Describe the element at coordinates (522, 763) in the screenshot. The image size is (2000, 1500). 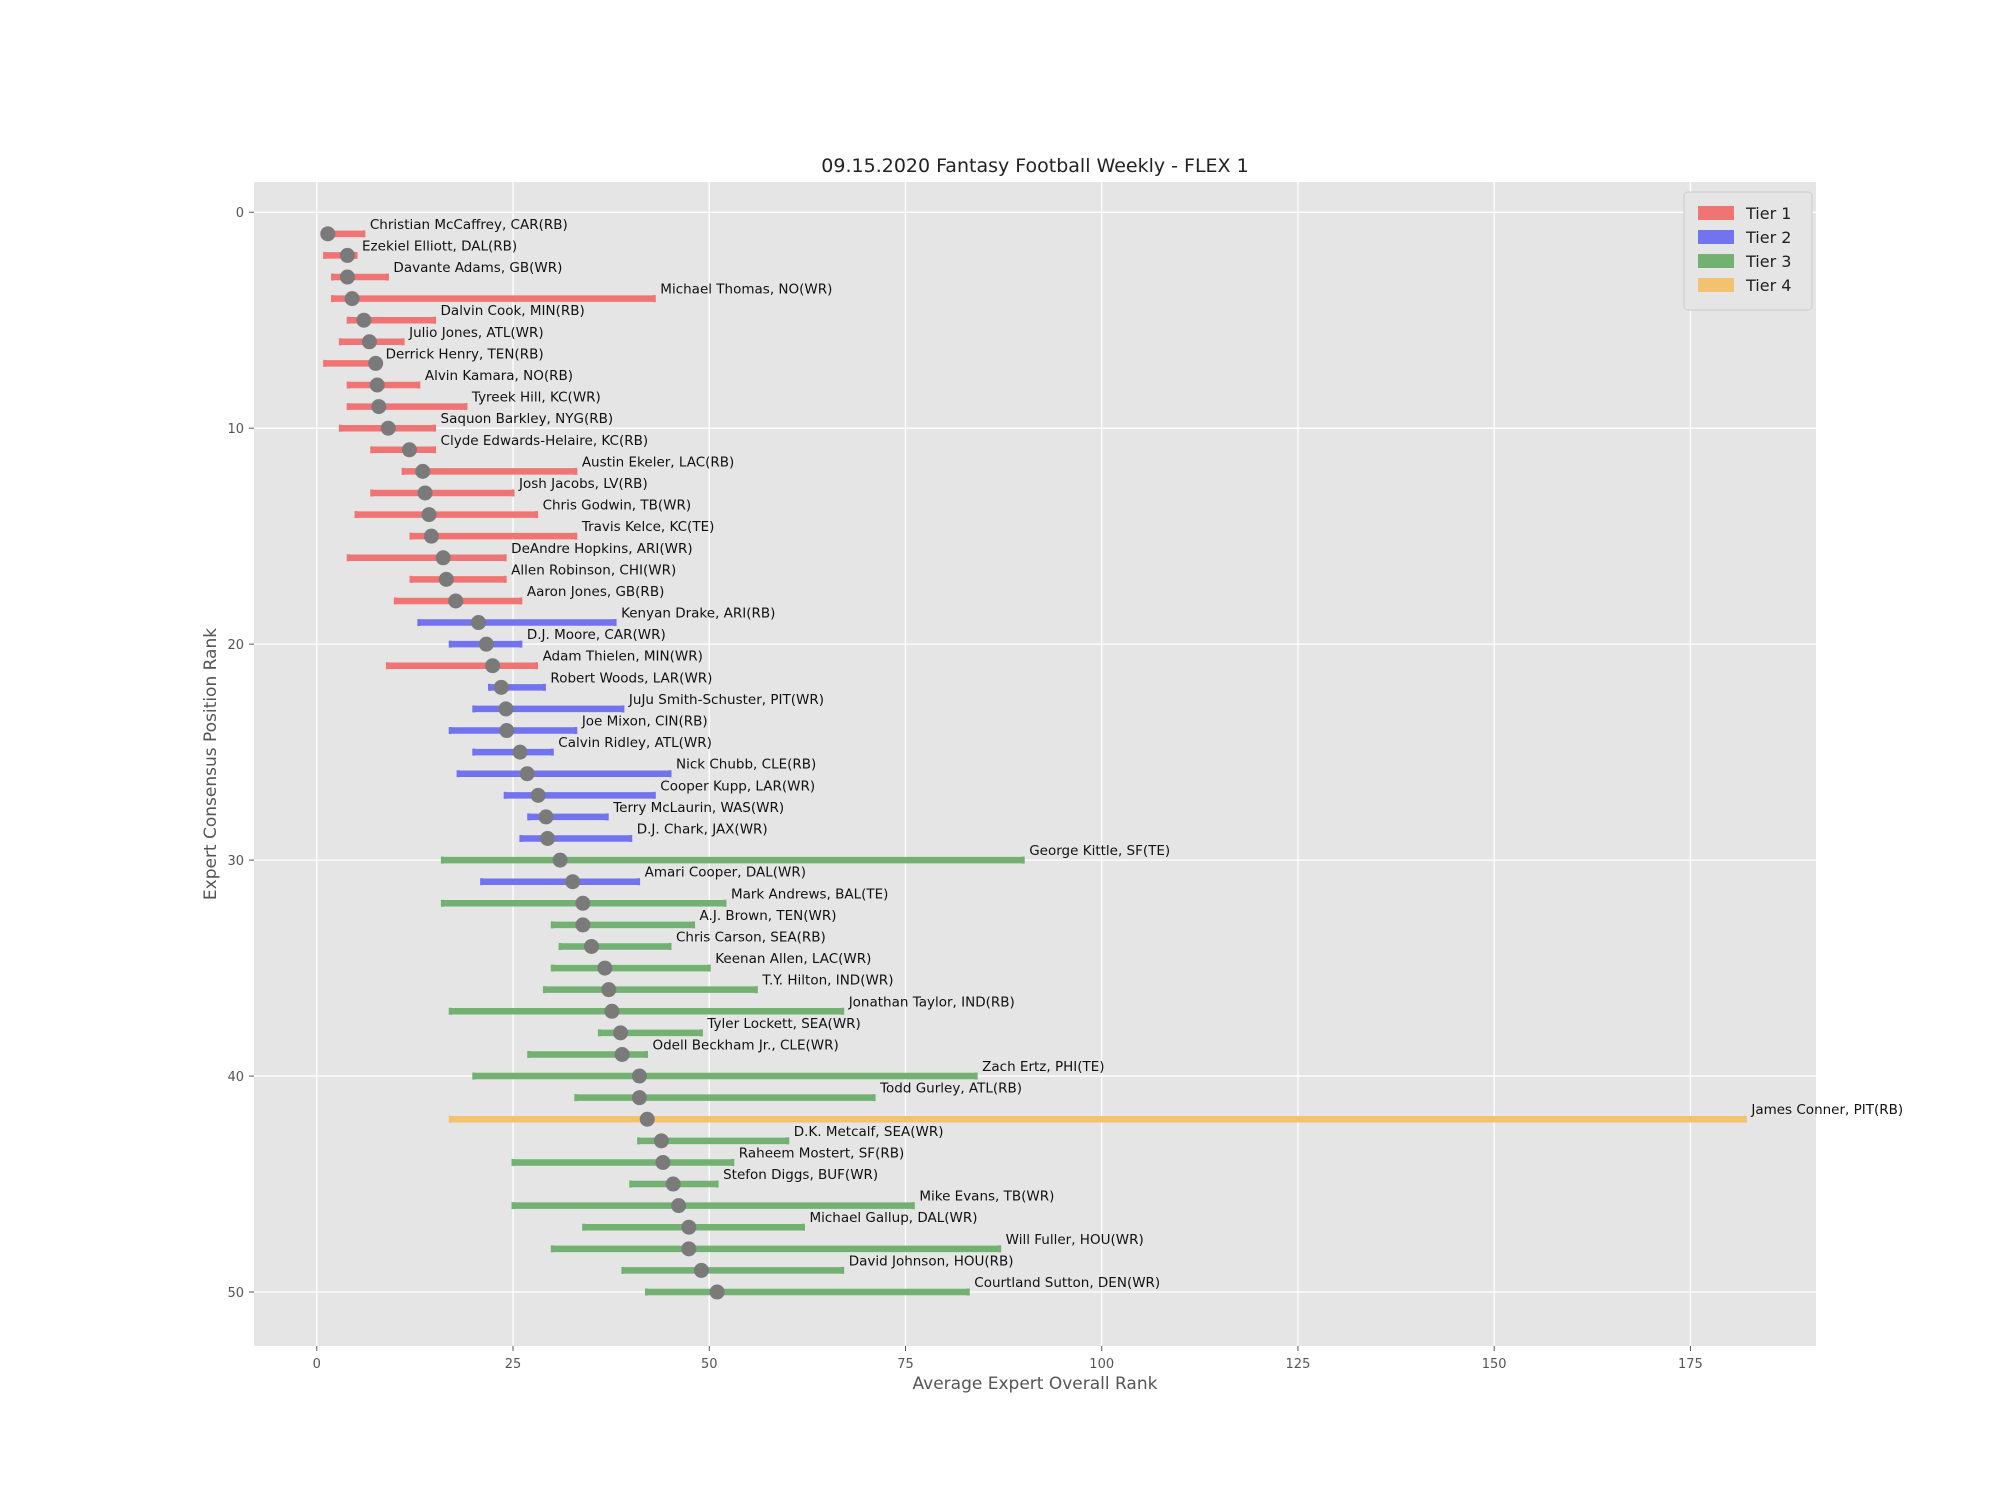
I see `data-points` at that location.